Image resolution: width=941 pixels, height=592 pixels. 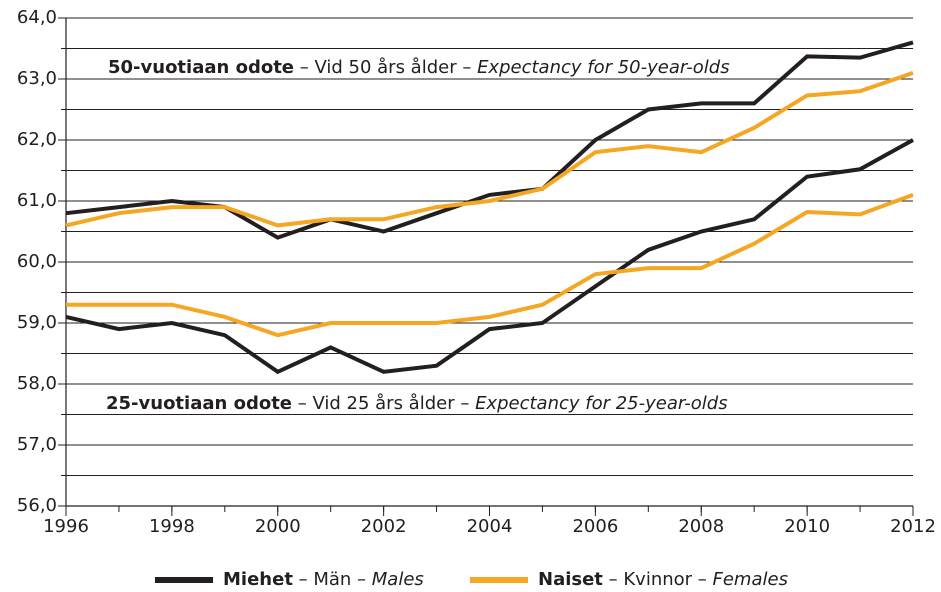 What do you see at coordinates (258, 579) in the screenshot?
I see `legend-label-part: Miehet` at bounding box center [258, 579].